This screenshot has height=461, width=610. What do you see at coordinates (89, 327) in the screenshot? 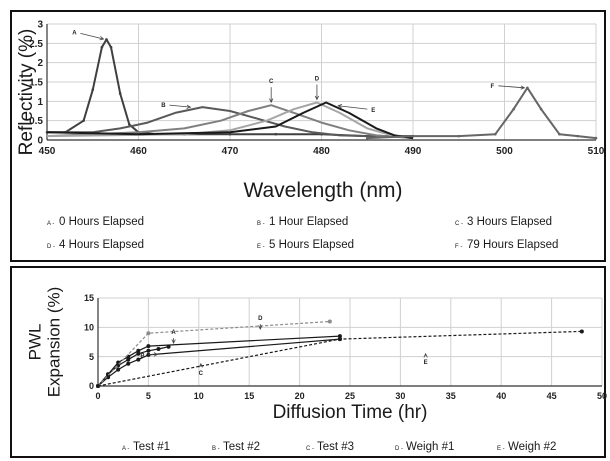
I see `y-tick-label: 10` at bounding box center [89, 327].